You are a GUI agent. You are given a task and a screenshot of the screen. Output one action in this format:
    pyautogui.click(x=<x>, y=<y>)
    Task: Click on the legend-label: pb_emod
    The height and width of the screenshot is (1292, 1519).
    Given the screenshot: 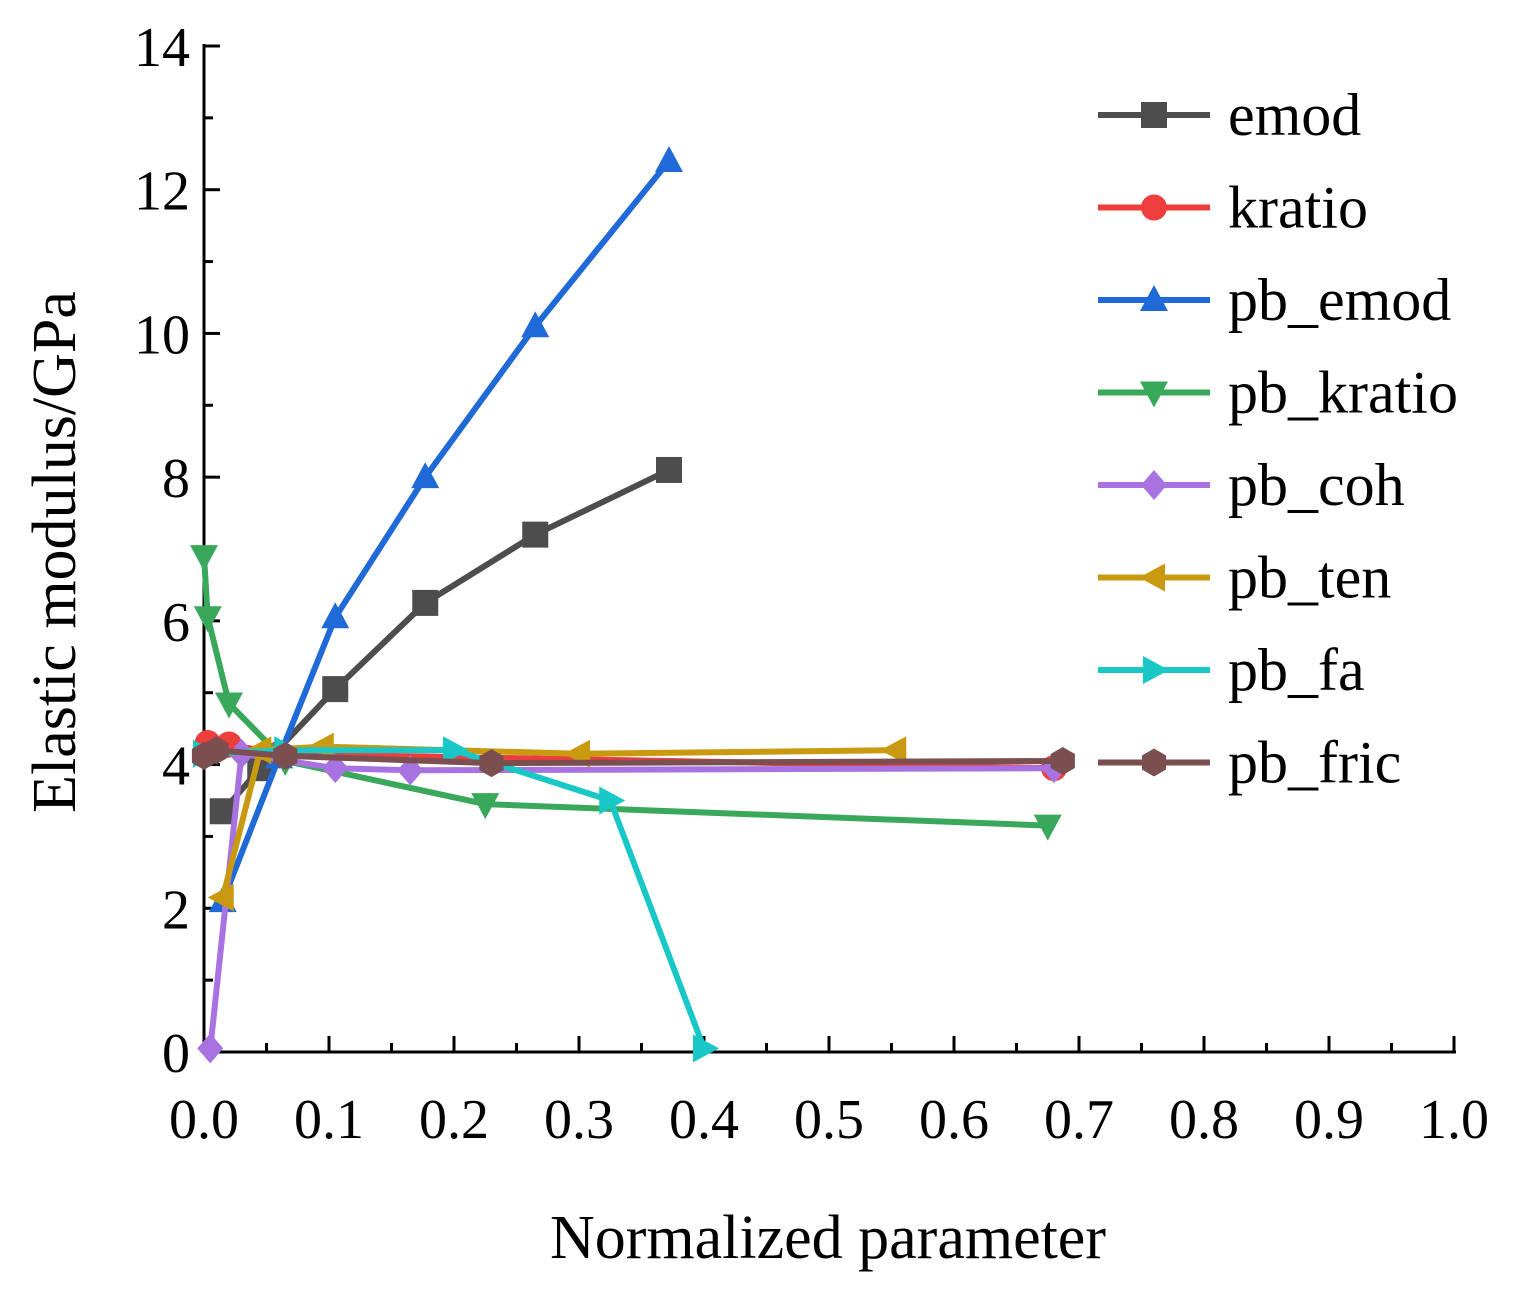 What is the action you would take?
    pyautogui.click(x=1339, y=300)
    